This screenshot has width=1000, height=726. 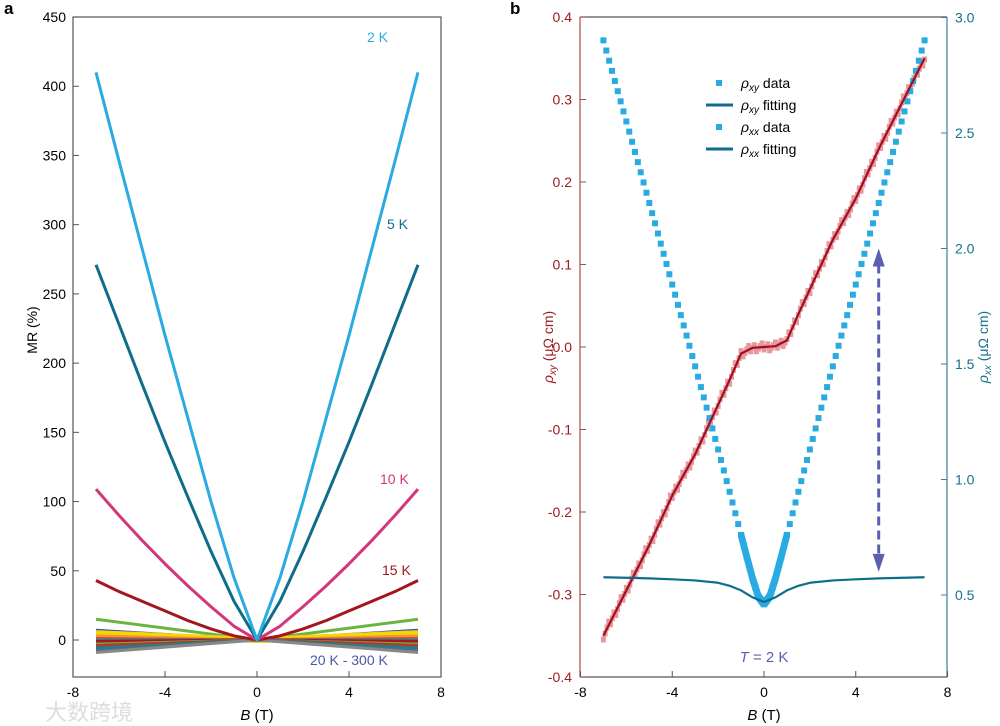 I want to click on series-15k-line, so click(x=257, y=610).